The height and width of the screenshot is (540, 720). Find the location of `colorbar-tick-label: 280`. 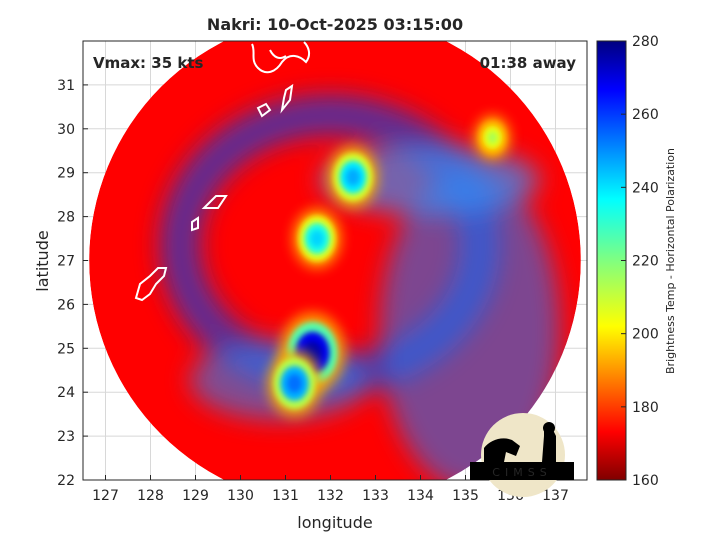

colorbar-tick-label: 280 is located at coordinates (645, 42).